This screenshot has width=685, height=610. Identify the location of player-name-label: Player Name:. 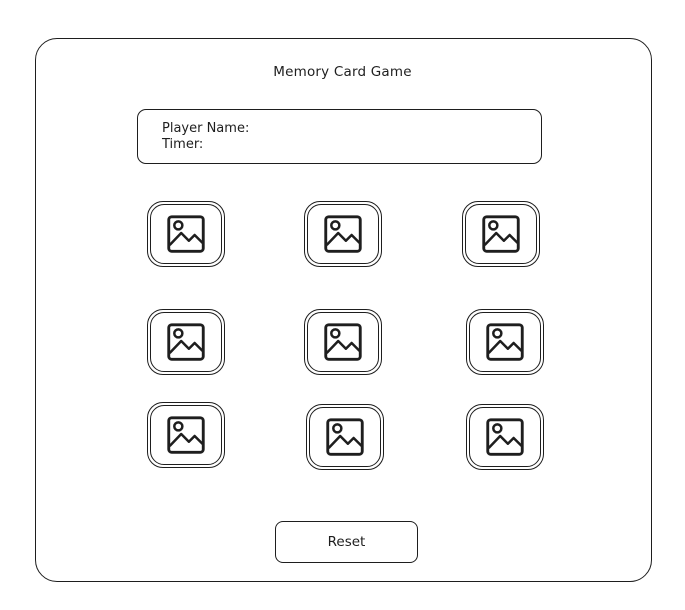
(206, 128).